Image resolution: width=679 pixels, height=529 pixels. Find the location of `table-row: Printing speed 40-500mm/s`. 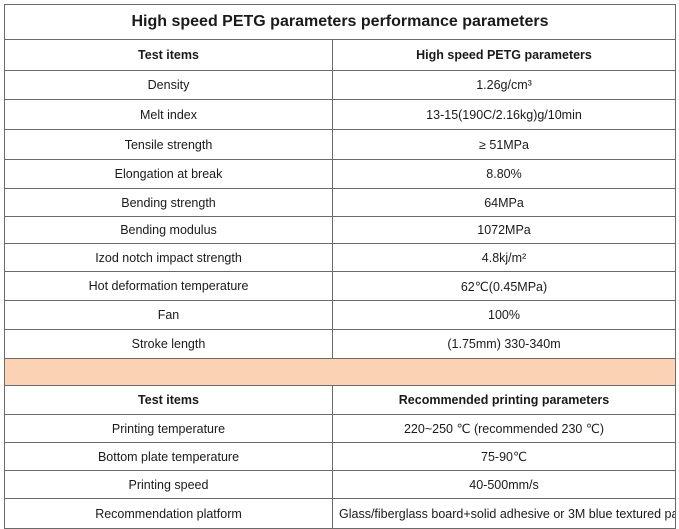

table-row: Printing speed 40-500mm/s is located at coordinates (340, 484).